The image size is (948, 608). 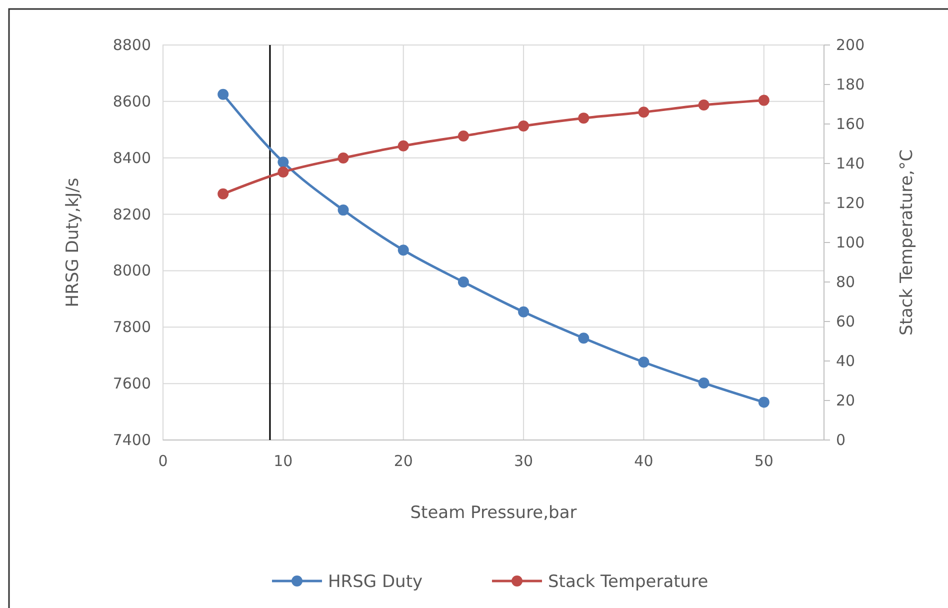 What do you see at coordinates (283, 461) in the screenshot?
I see `x-tick-label: 10` at bounding box center [283, 461].